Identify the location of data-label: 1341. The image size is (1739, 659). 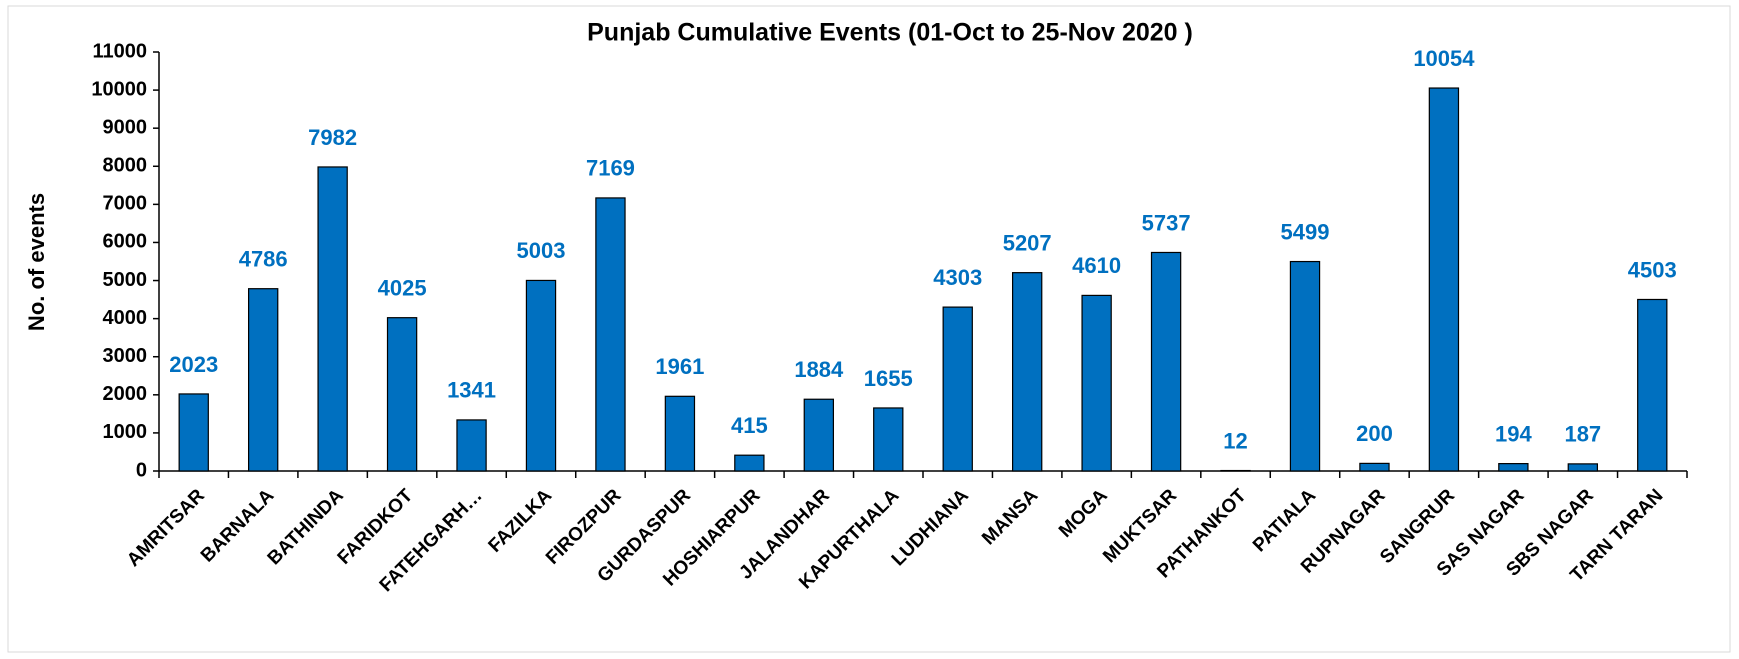
(471, 390).